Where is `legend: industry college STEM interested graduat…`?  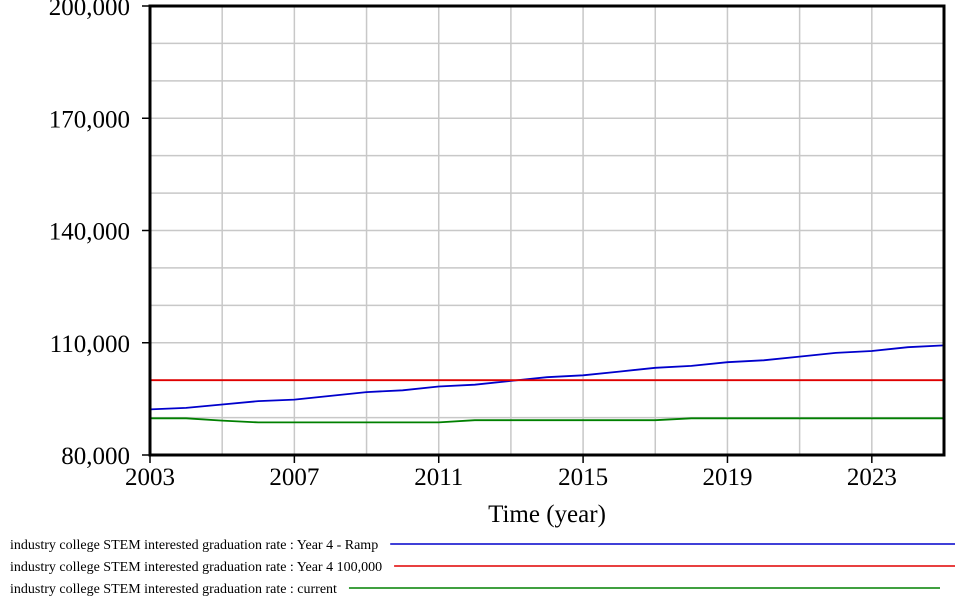 legend: industry college STEM interested graduat… is located at coordinates (482, 567).